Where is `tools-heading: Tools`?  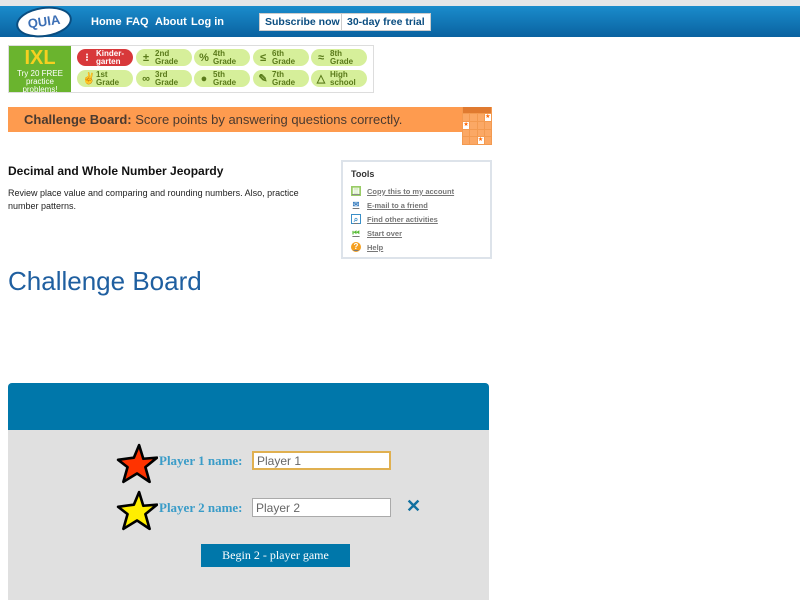
tools-heading: Tools is located at coordinates (363, 174).